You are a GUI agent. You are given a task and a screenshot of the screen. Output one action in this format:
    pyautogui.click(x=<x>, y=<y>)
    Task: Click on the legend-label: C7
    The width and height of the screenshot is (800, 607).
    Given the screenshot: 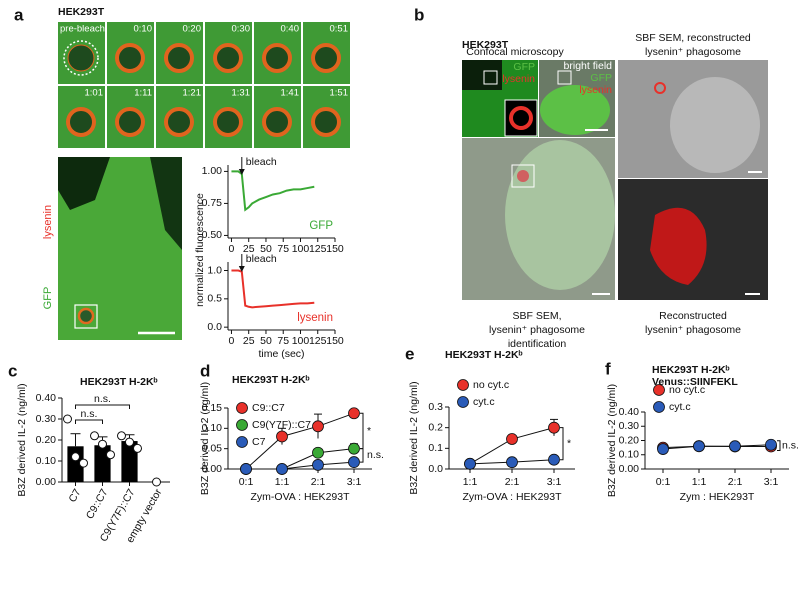 What is the action you would take?
    pyautogui.click(x=259, y=442)
    